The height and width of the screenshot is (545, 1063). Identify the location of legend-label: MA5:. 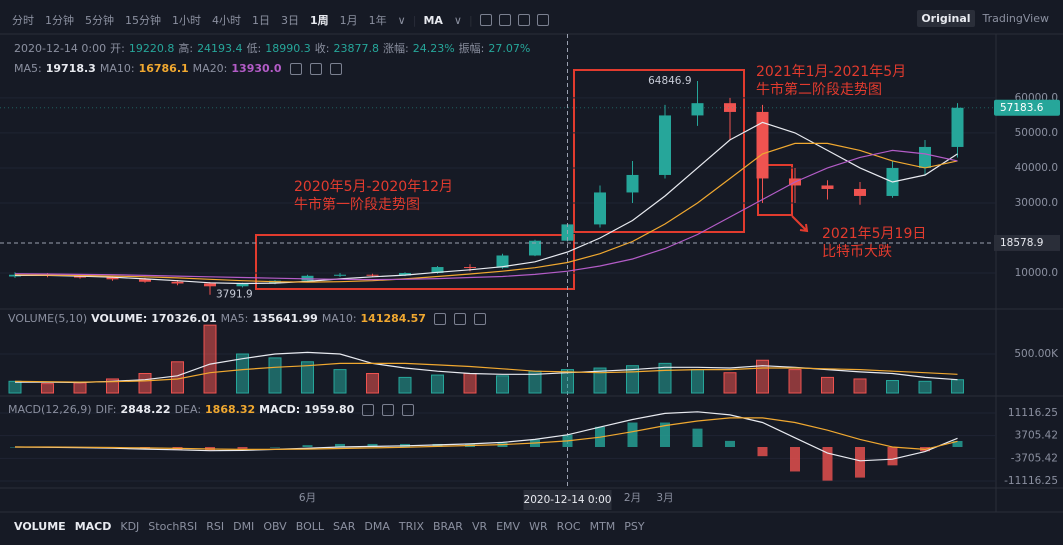
(28, 68).